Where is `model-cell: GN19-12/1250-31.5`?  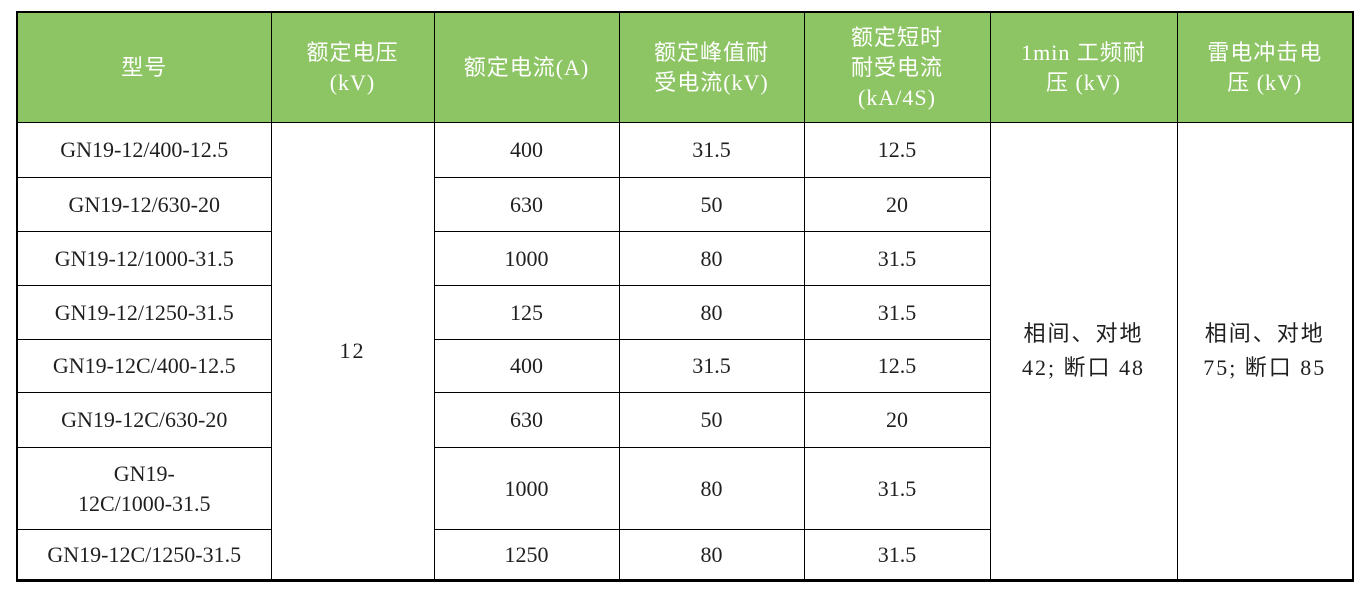
model-cell: GN19-12/1250-31.5 is located at coordinates (144, 312).